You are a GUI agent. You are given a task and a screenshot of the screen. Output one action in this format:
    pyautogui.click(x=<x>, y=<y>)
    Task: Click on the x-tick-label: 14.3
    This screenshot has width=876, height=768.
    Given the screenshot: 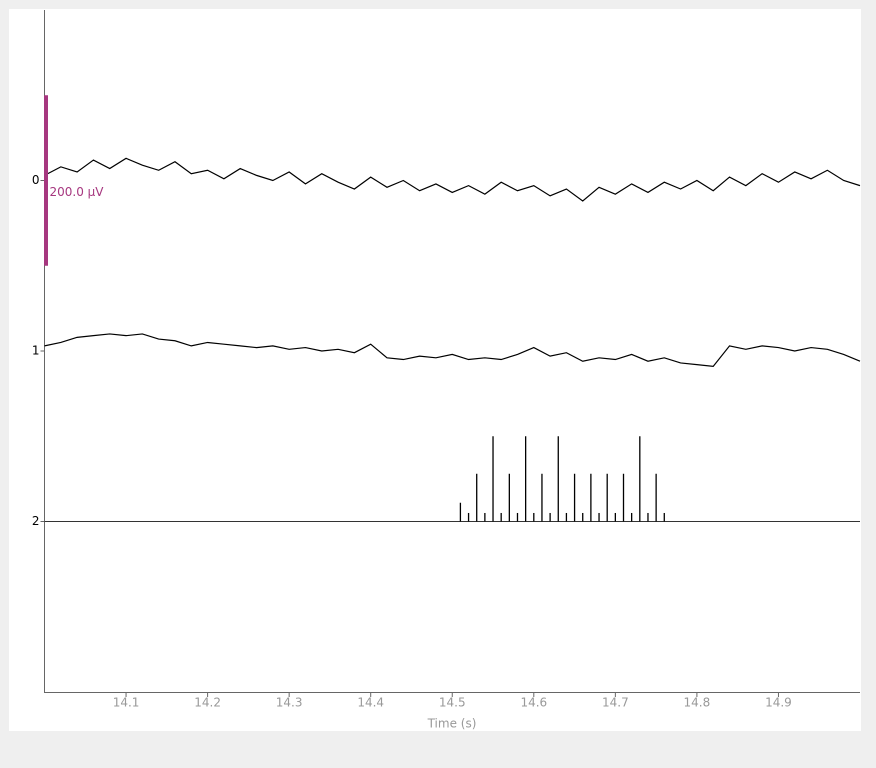 What is the action you would take?
    pyautogui.click(x=289, y=703)
    